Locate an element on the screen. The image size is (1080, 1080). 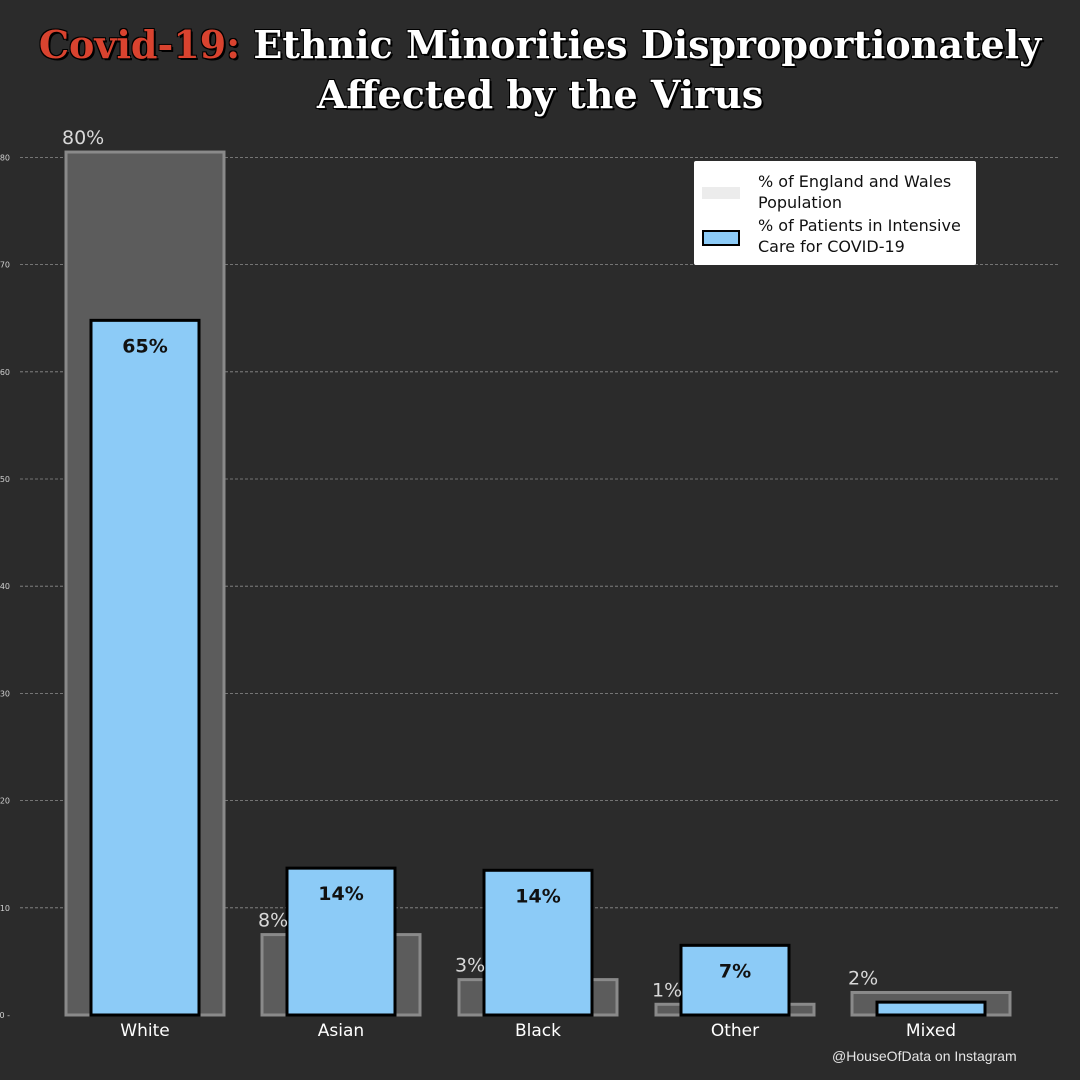
population-value-label: 3% is located at coordinates (470, 966).